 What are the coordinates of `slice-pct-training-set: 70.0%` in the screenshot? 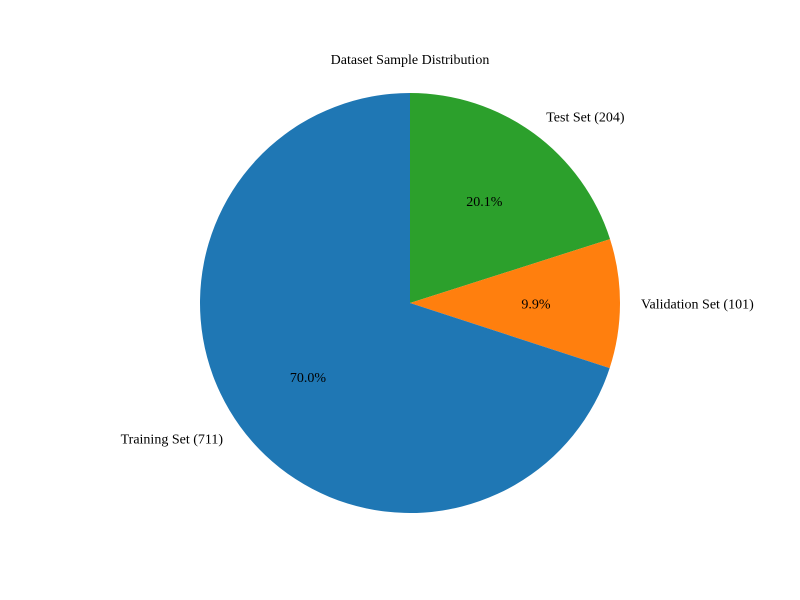 It's located at (308, 378).